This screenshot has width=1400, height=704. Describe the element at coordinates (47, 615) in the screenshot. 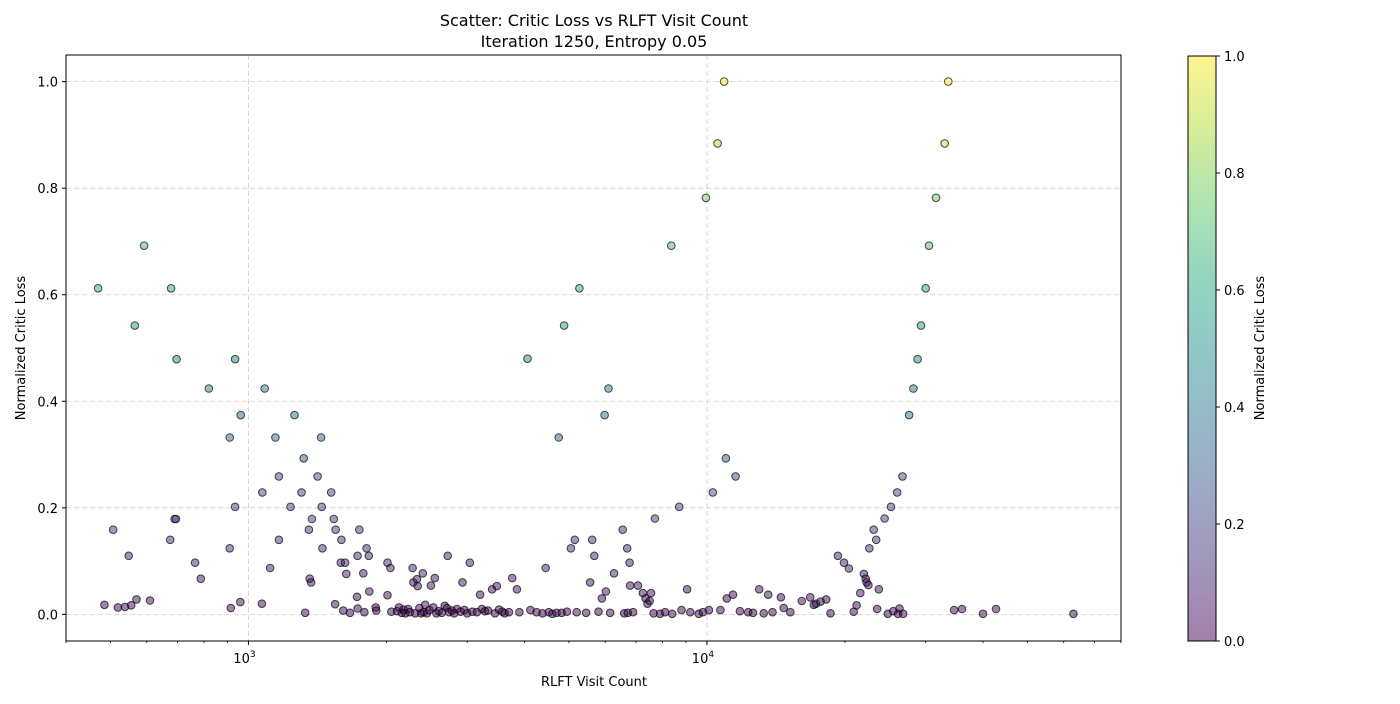

I see `y-tick-label: 0.0` at that location.